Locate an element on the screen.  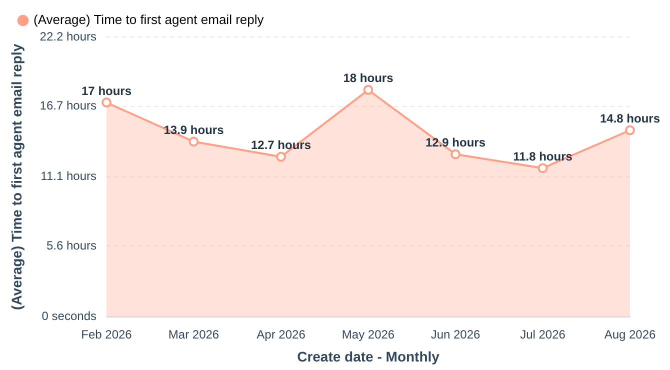
x-tick-label: Apr 2026 is located at coordinates (281, 334).